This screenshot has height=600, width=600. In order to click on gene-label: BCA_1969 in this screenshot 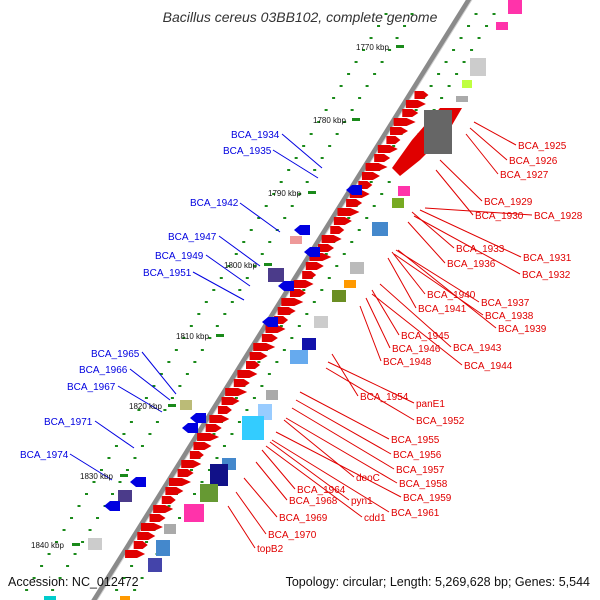, I will do `click(303, 518)`.